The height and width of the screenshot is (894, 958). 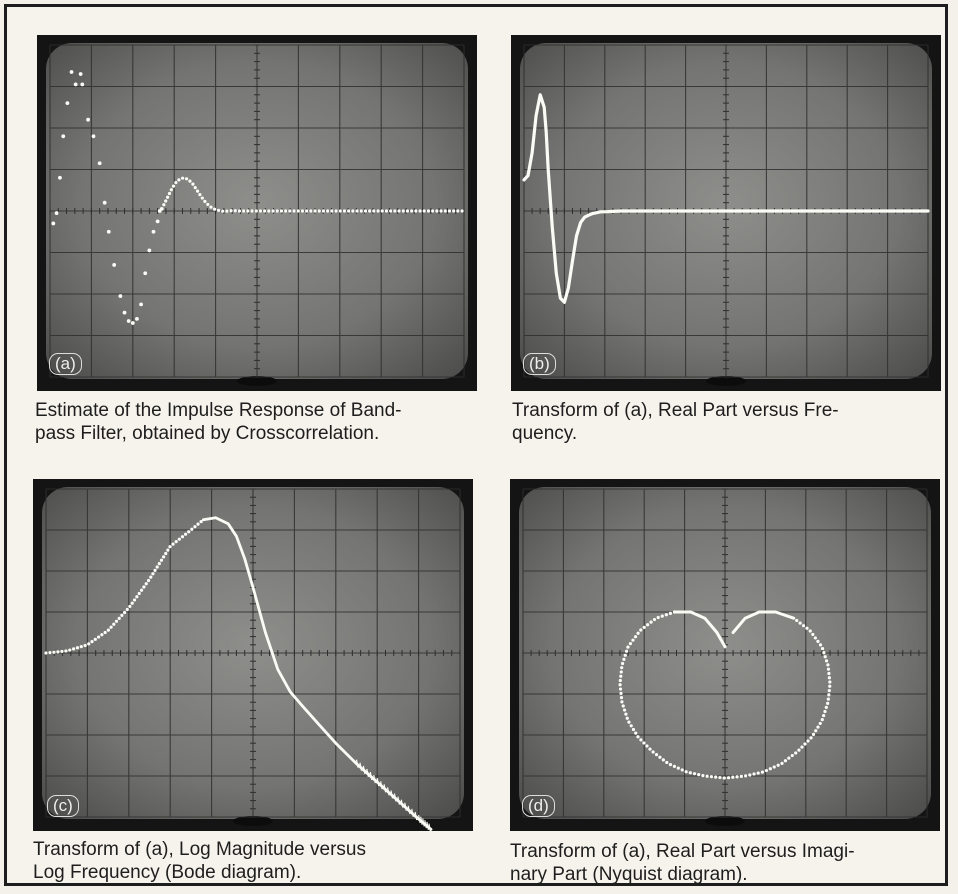 What do you see at coordinates (238, 673) in the screenshot?
I see `trace-c` at bounding box center [238, 673].